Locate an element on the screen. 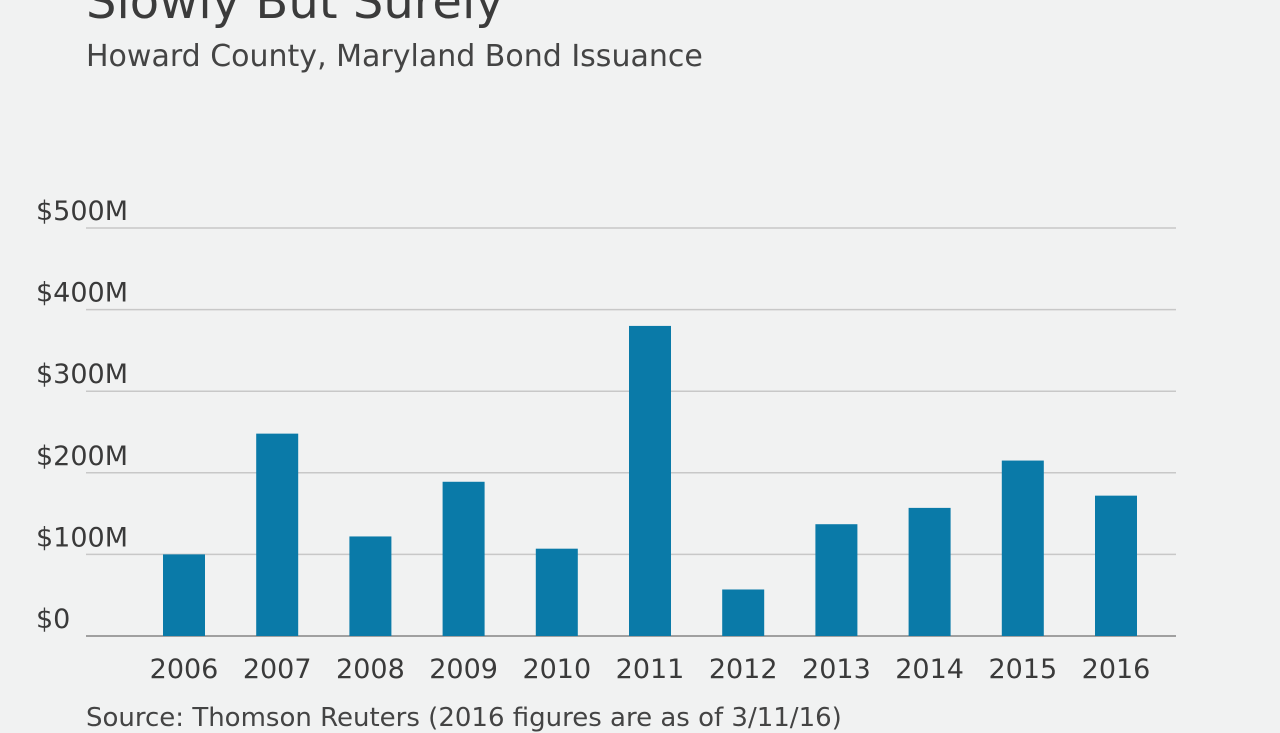  y-tick-label: $400M is located at coordinates (82, 293).